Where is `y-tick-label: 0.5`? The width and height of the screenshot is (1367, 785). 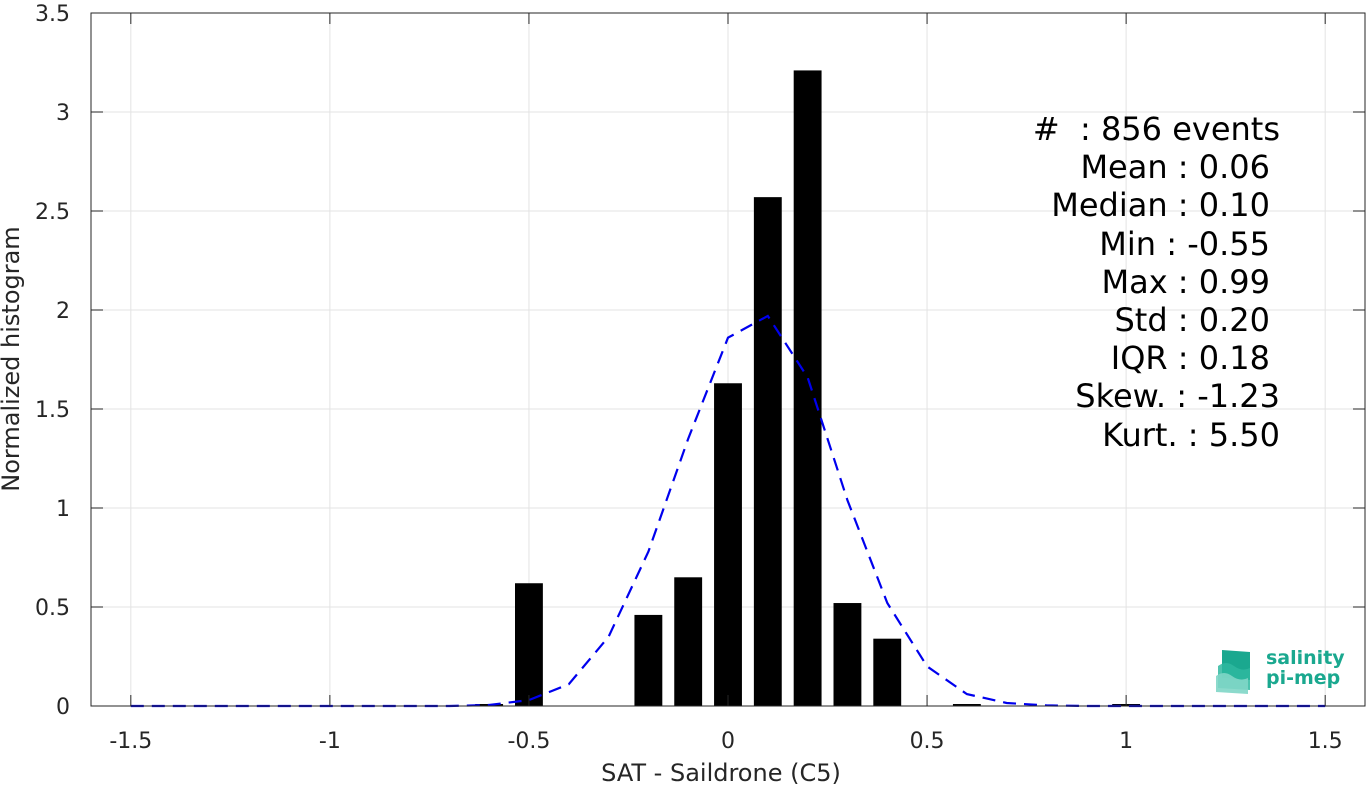 y-tick-label: 0.5 is located at coordinates (52, 608).